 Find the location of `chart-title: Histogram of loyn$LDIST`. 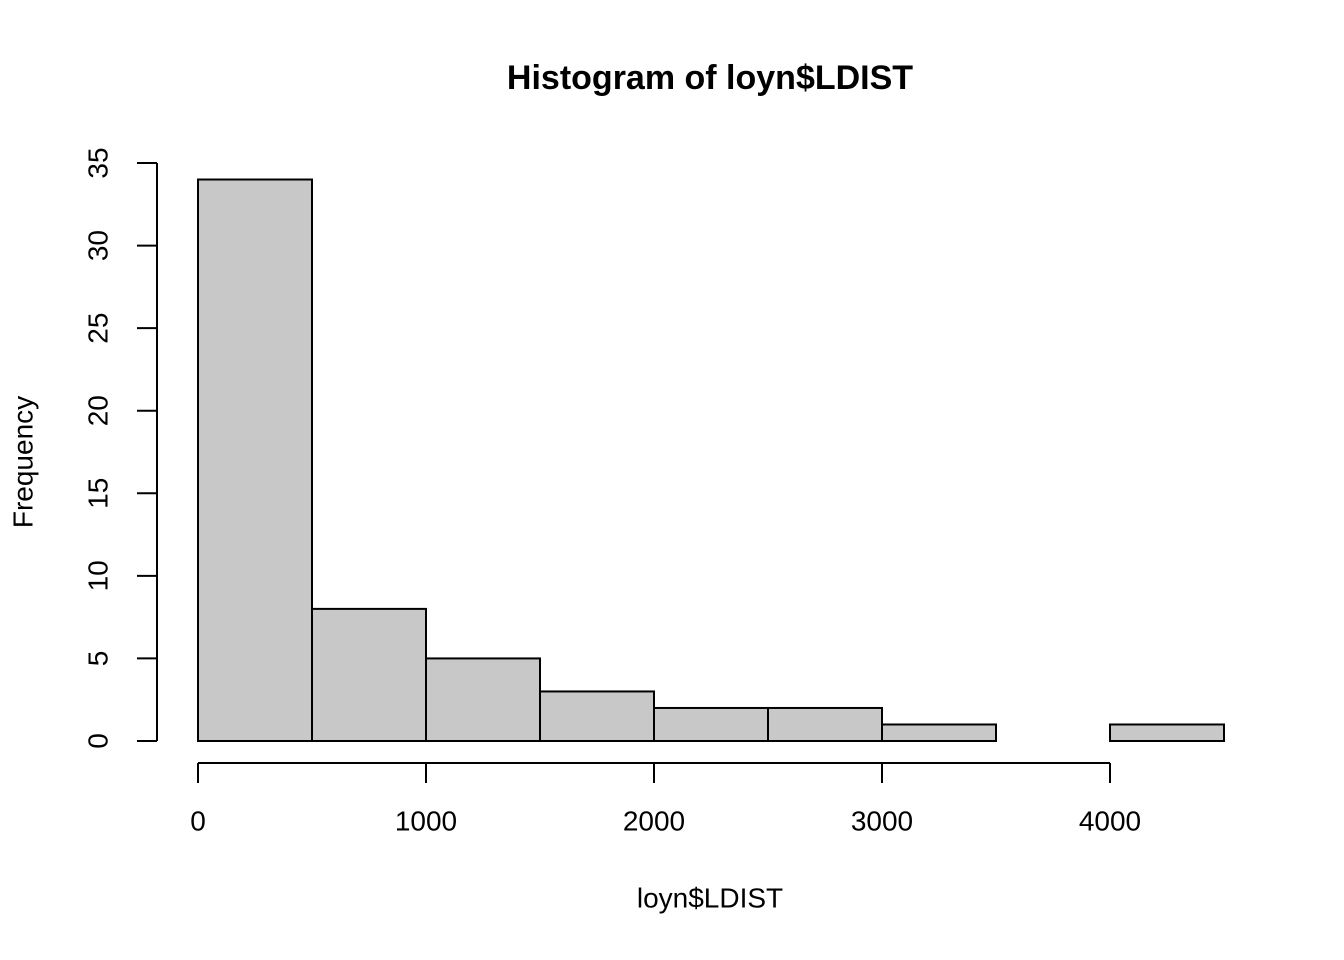

chart-title: Histogram of loyn$LDIST is located at coordinates (710, 78).